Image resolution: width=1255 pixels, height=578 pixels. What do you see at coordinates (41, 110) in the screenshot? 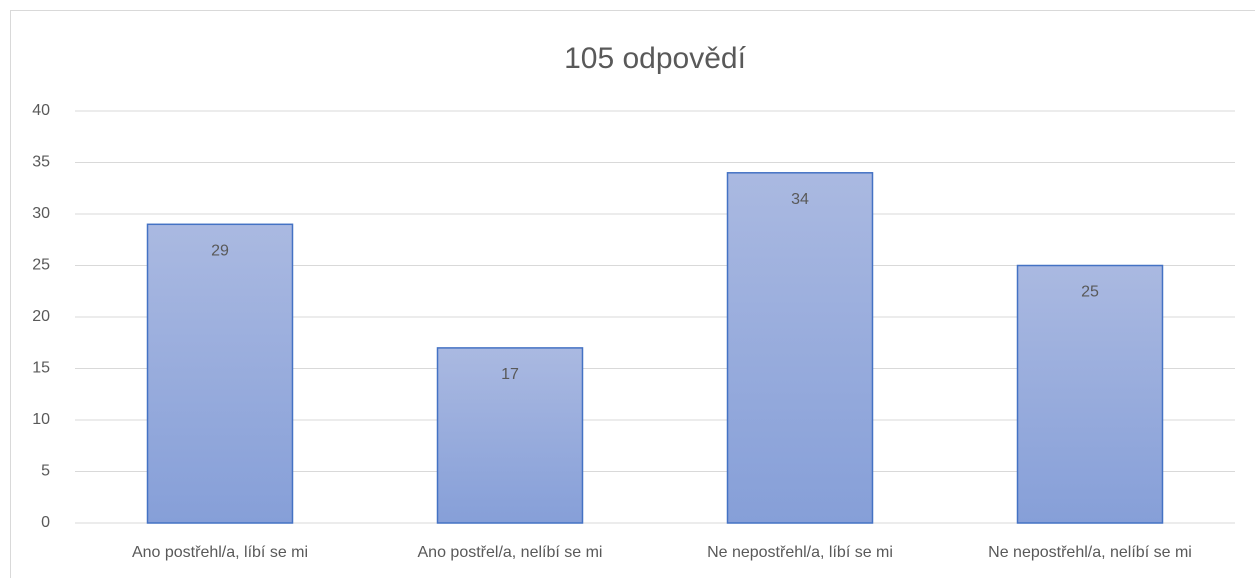
I see `y-tick-label: 40` at bounding box center [41, 110].